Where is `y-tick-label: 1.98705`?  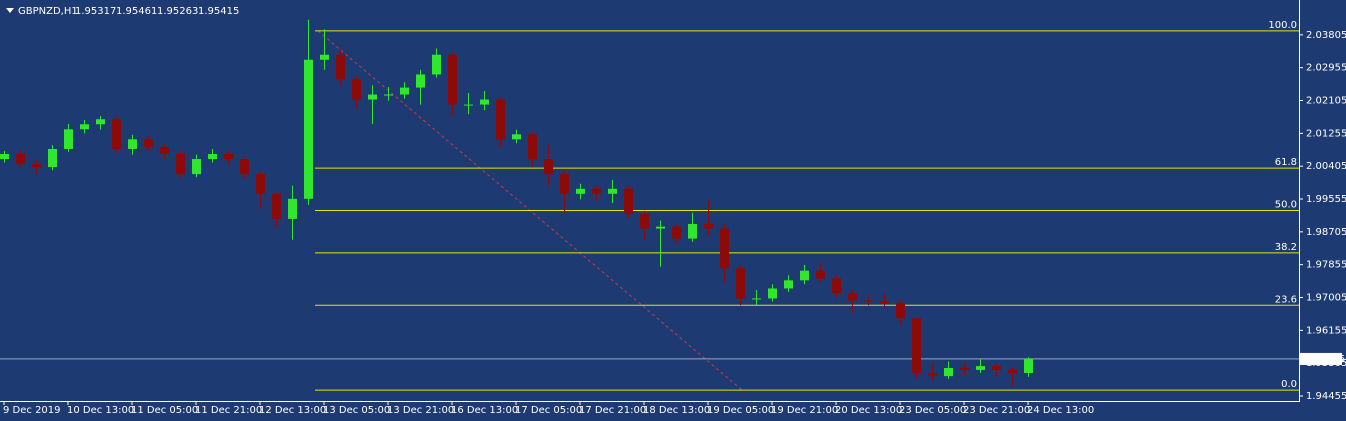
y-tick-label: 1.98705 is located at coordinates (1326, 232).